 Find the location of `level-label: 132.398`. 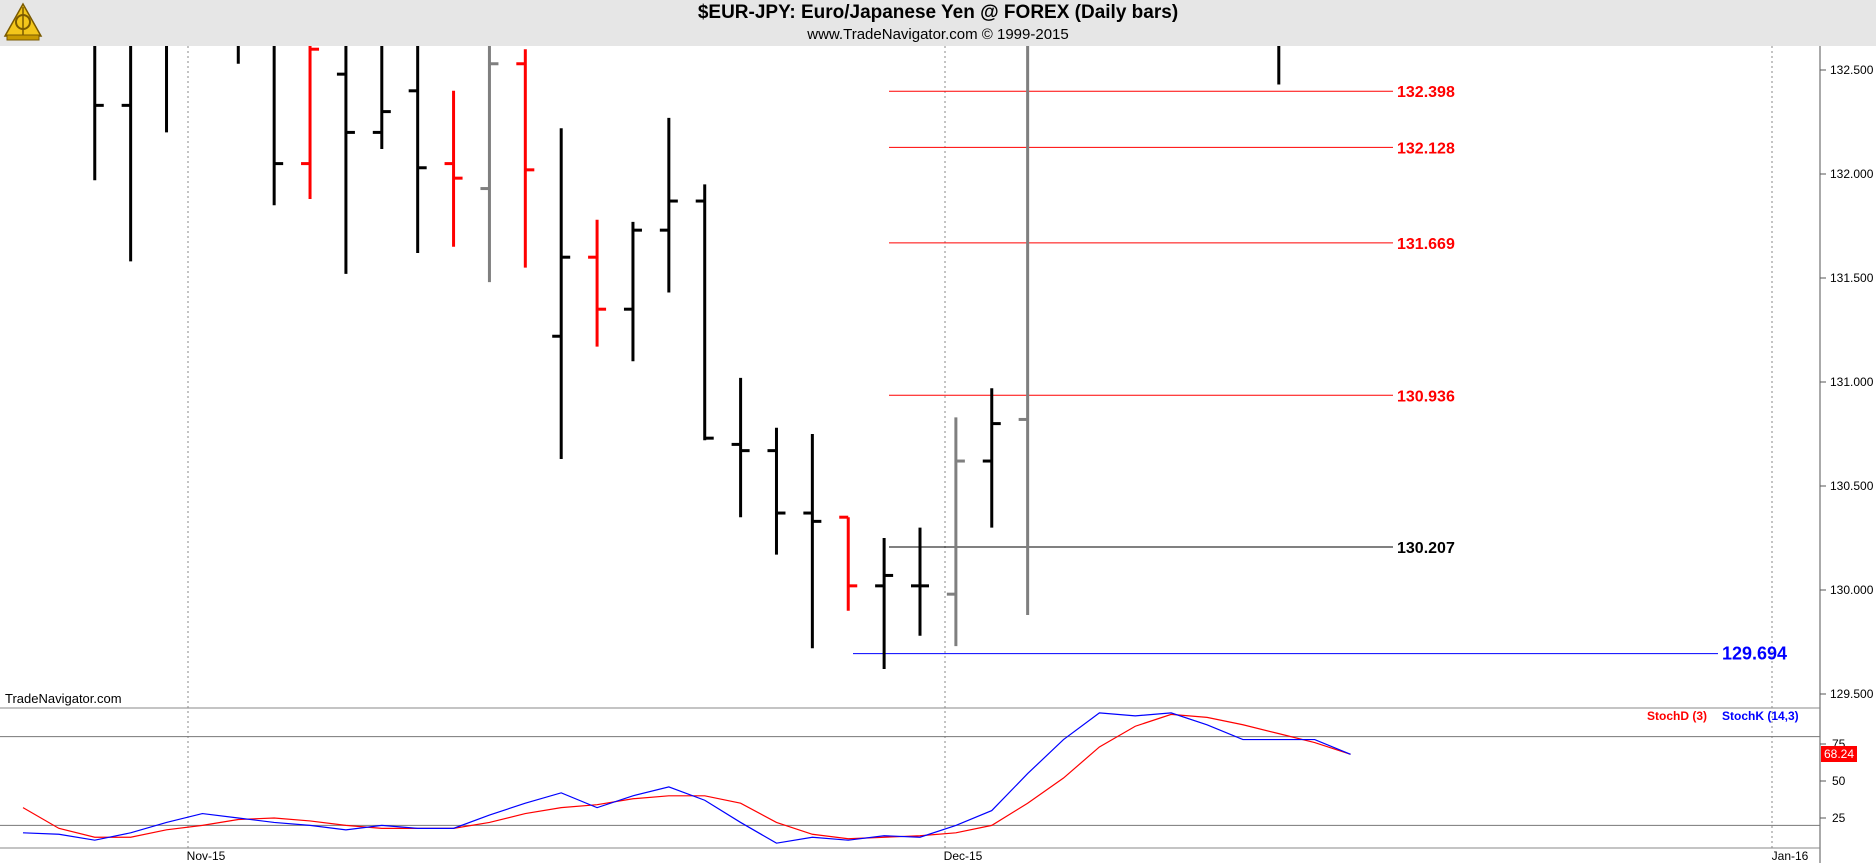

level-label: 132.398 is located at coordinates (1426, 92).